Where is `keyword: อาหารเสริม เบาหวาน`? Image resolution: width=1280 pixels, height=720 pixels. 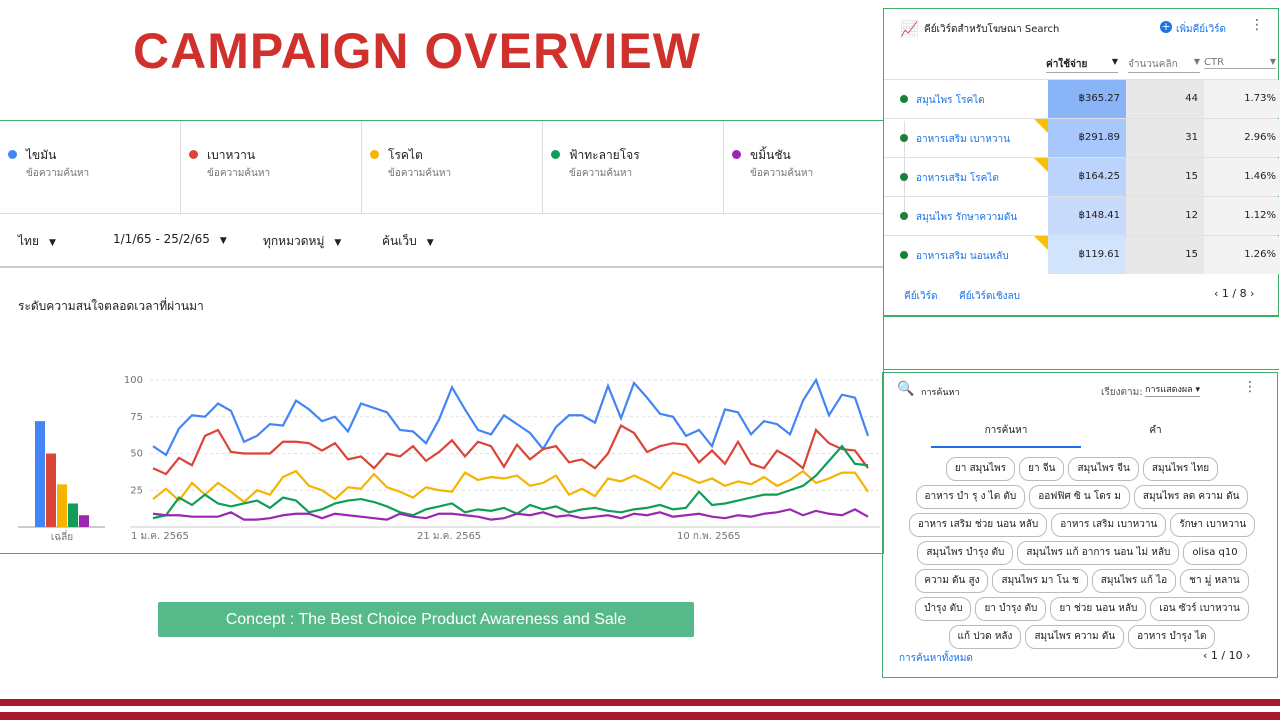
keyword: อาหารเสริม เบาหวาน is located at coordinates (963, 139).